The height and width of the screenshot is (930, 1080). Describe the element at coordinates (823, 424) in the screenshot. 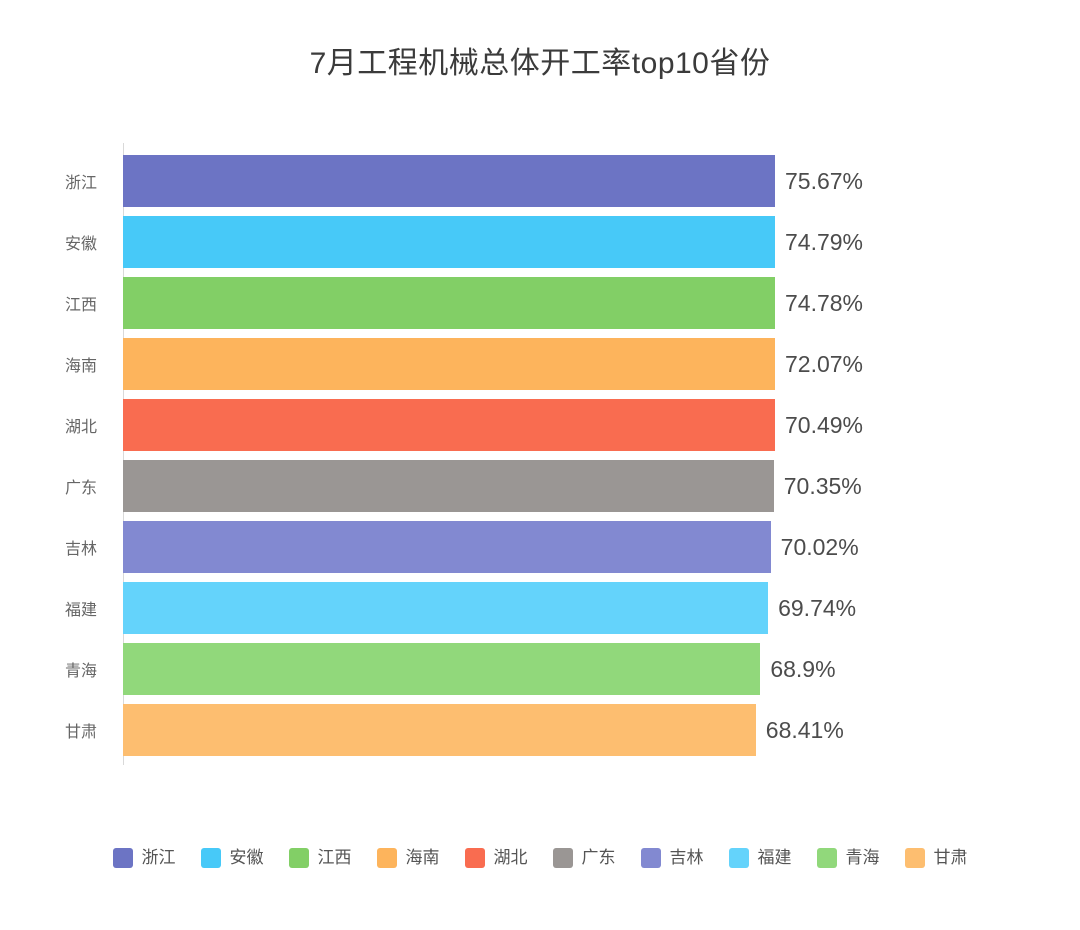

I see `value-label: 70.49%` at that location.